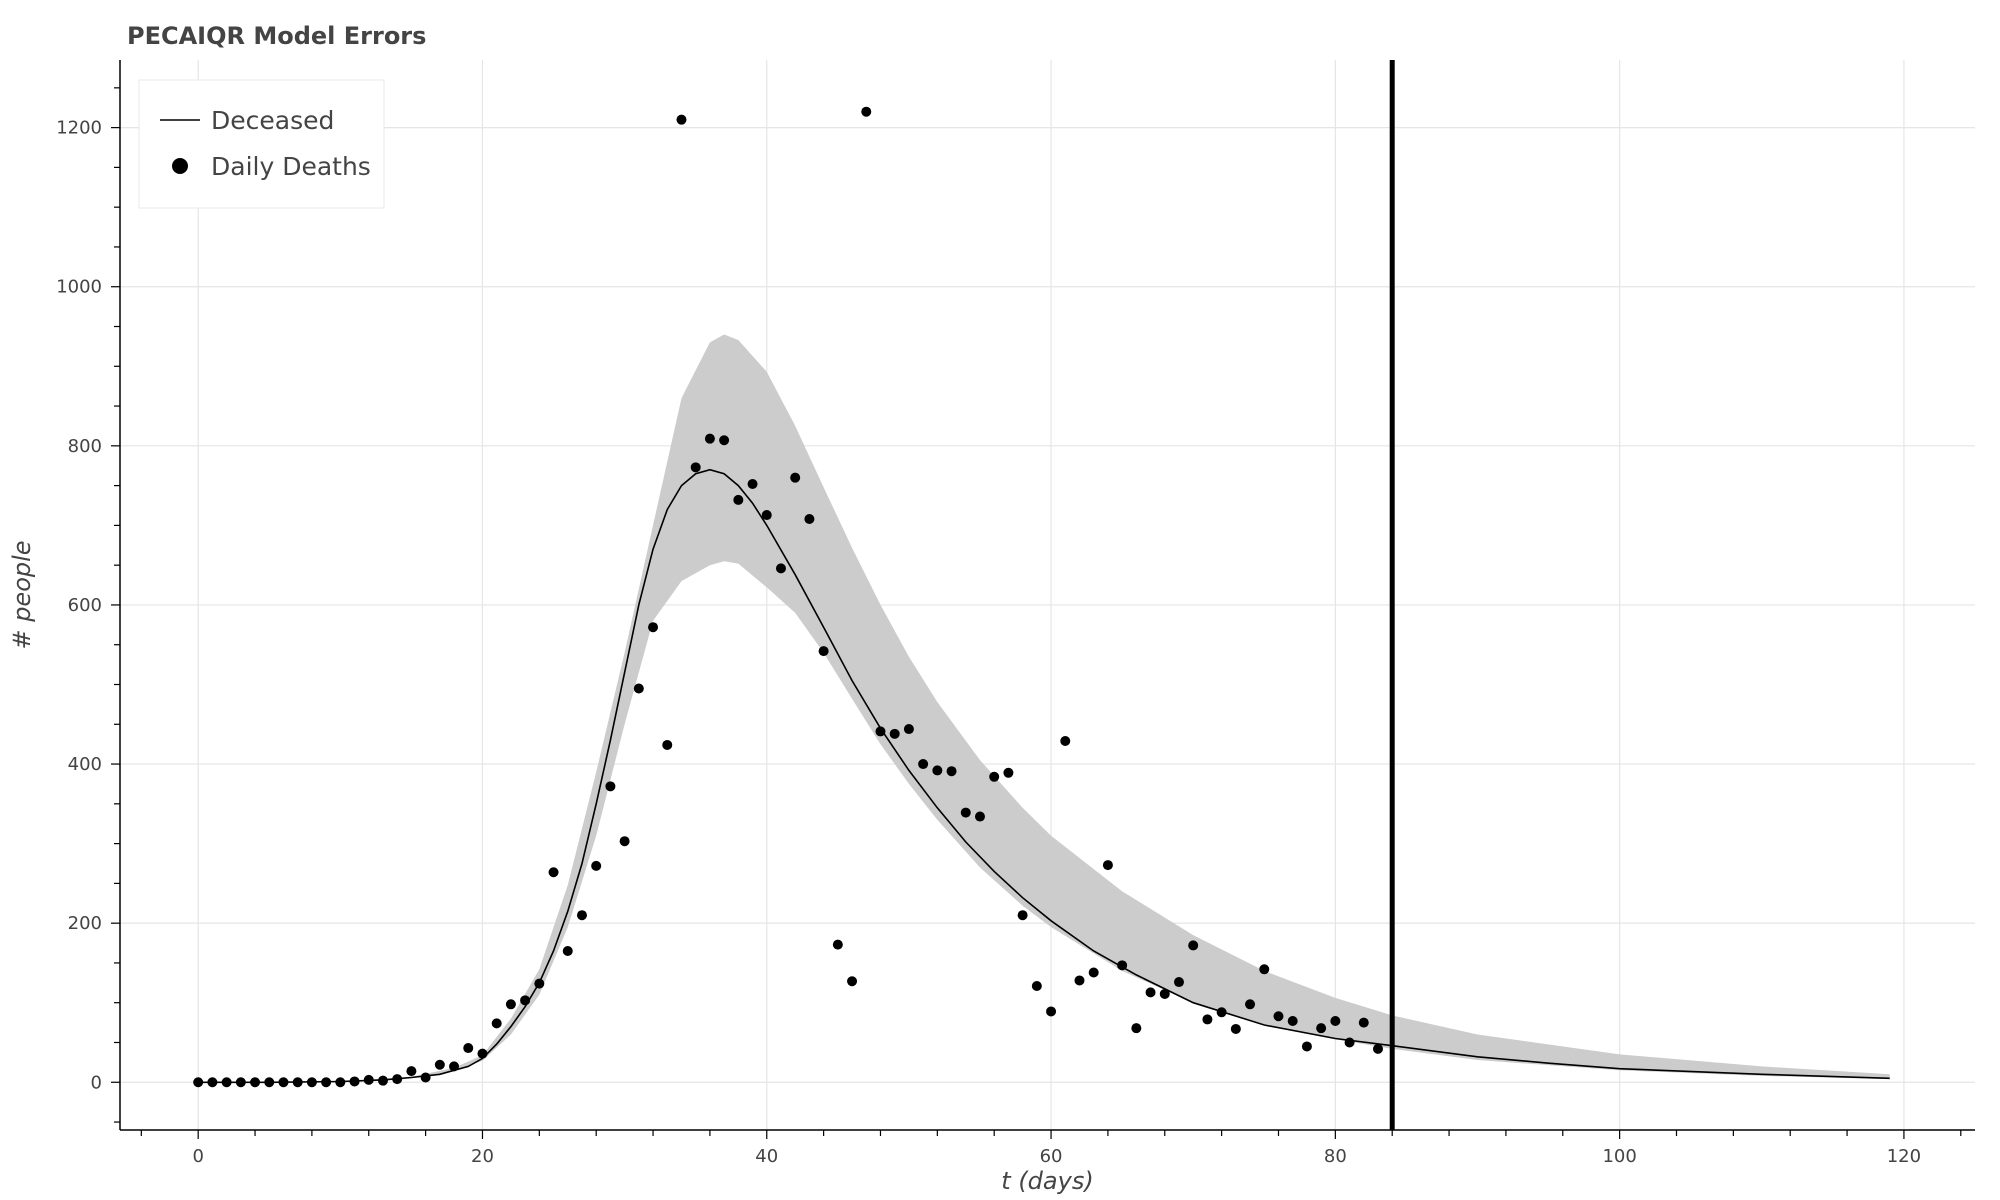  I want to click on y-tick-label: 1200, so click(79, 128).